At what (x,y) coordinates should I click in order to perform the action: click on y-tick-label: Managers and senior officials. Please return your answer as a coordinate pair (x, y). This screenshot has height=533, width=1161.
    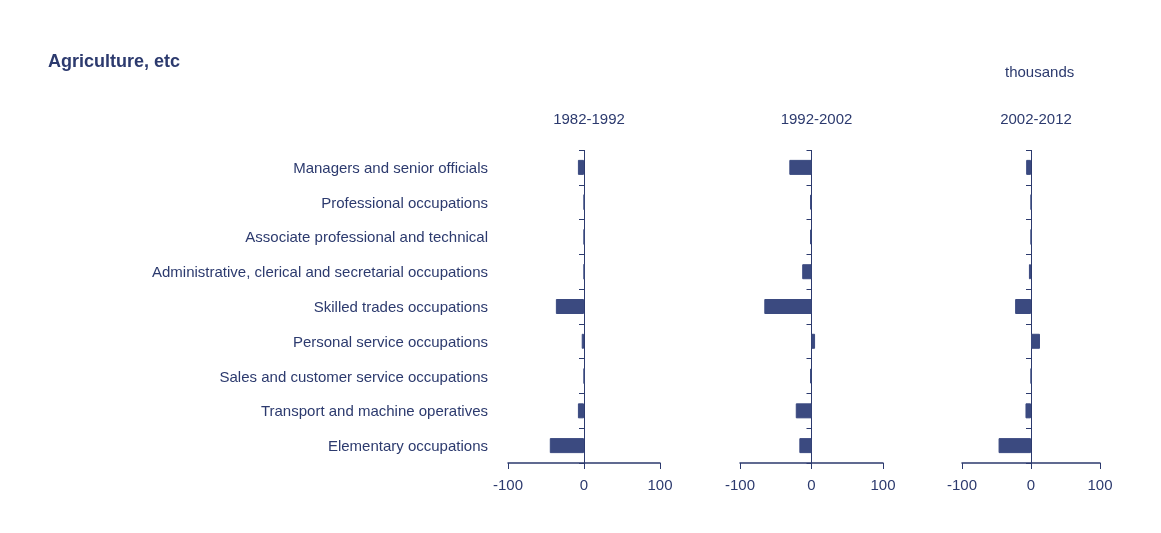
    Looking at the image, I should click on (390, 167).